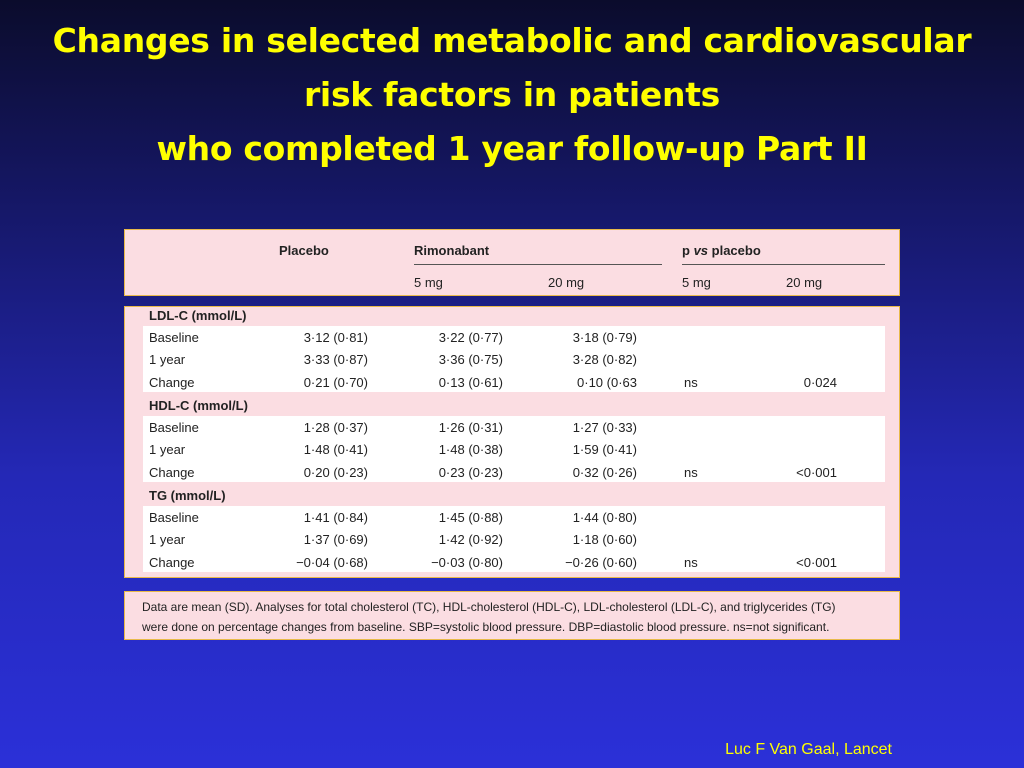 Image resolution: width=1024 pixels, height=768 pixels. What do you see at coordinates (452, 250) in the screenshot?
I see `header-rimonabant: Rimonabant` at bounding box center [452, 250].